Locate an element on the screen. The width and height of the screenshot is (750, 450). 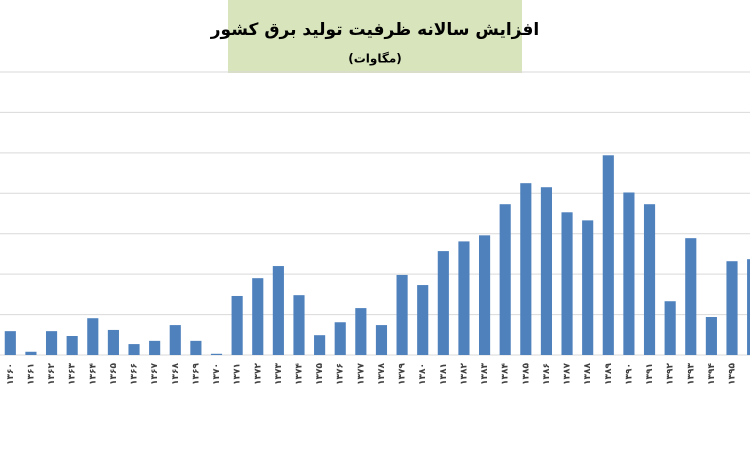
x-tick-label: ۱۳۷۸ is located at coordinates (382, 374).